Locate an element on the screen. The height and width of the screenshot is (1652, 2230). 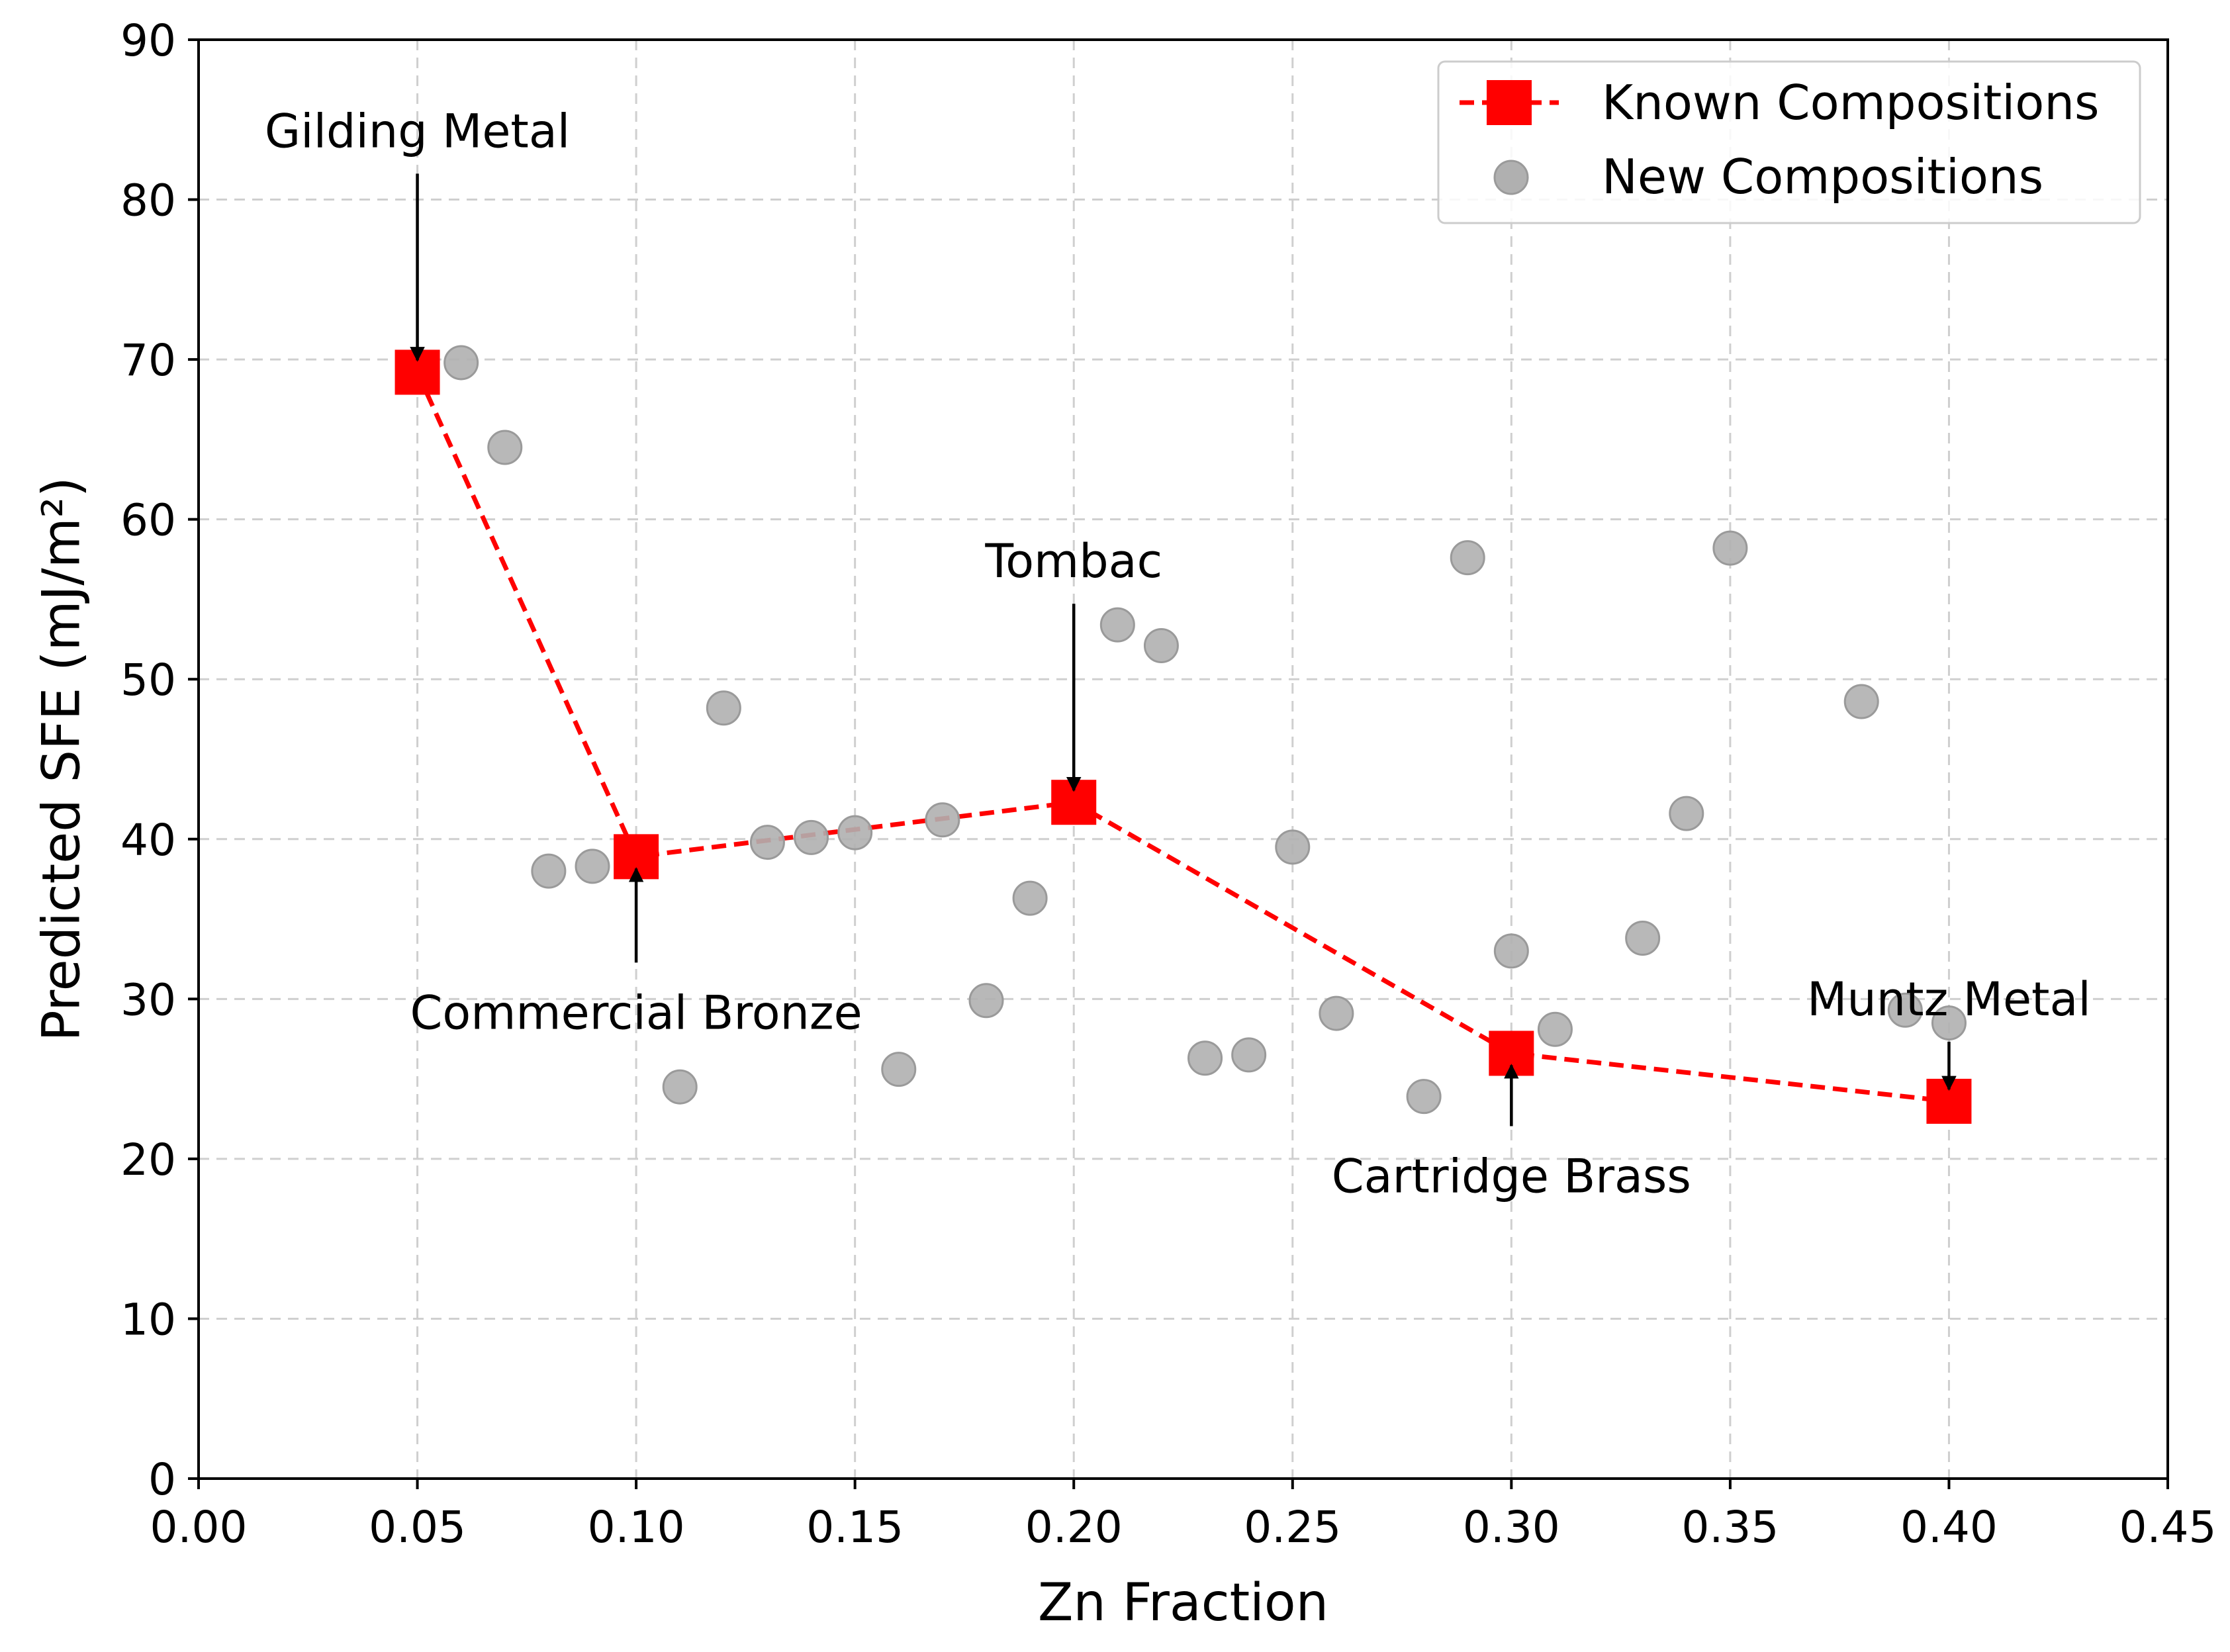
y-tick-label: 50 is located at coordinates (148, 680).